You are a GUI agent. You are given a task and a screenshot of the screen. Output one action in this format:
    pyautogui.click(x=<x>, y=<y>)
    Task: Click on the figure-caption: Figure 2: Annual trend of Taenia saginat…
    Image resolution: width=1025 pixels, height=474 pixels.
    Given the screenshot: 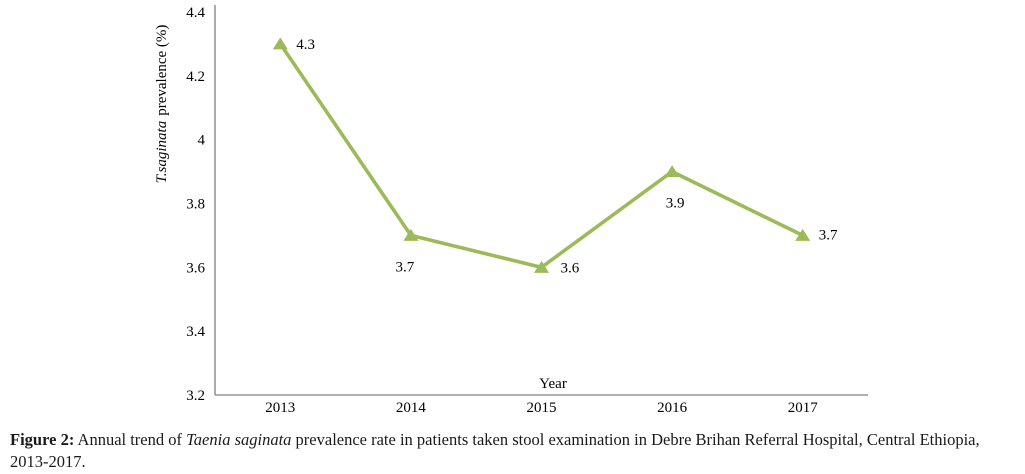 What is the action you would take?
    pyautogui.click(x=512, y=449)
    